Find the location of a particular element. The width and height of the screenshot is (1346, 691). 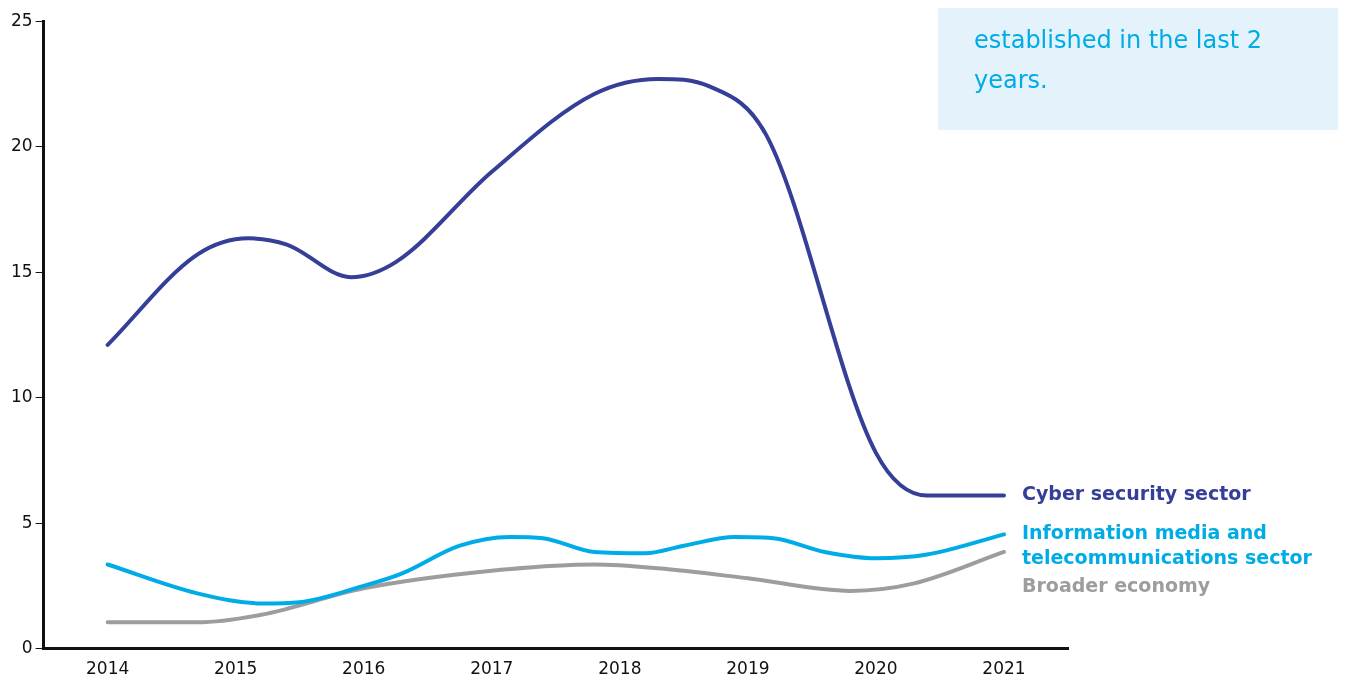

callout-box: established in the last 2 years. is located at coordinates (1138, 69).